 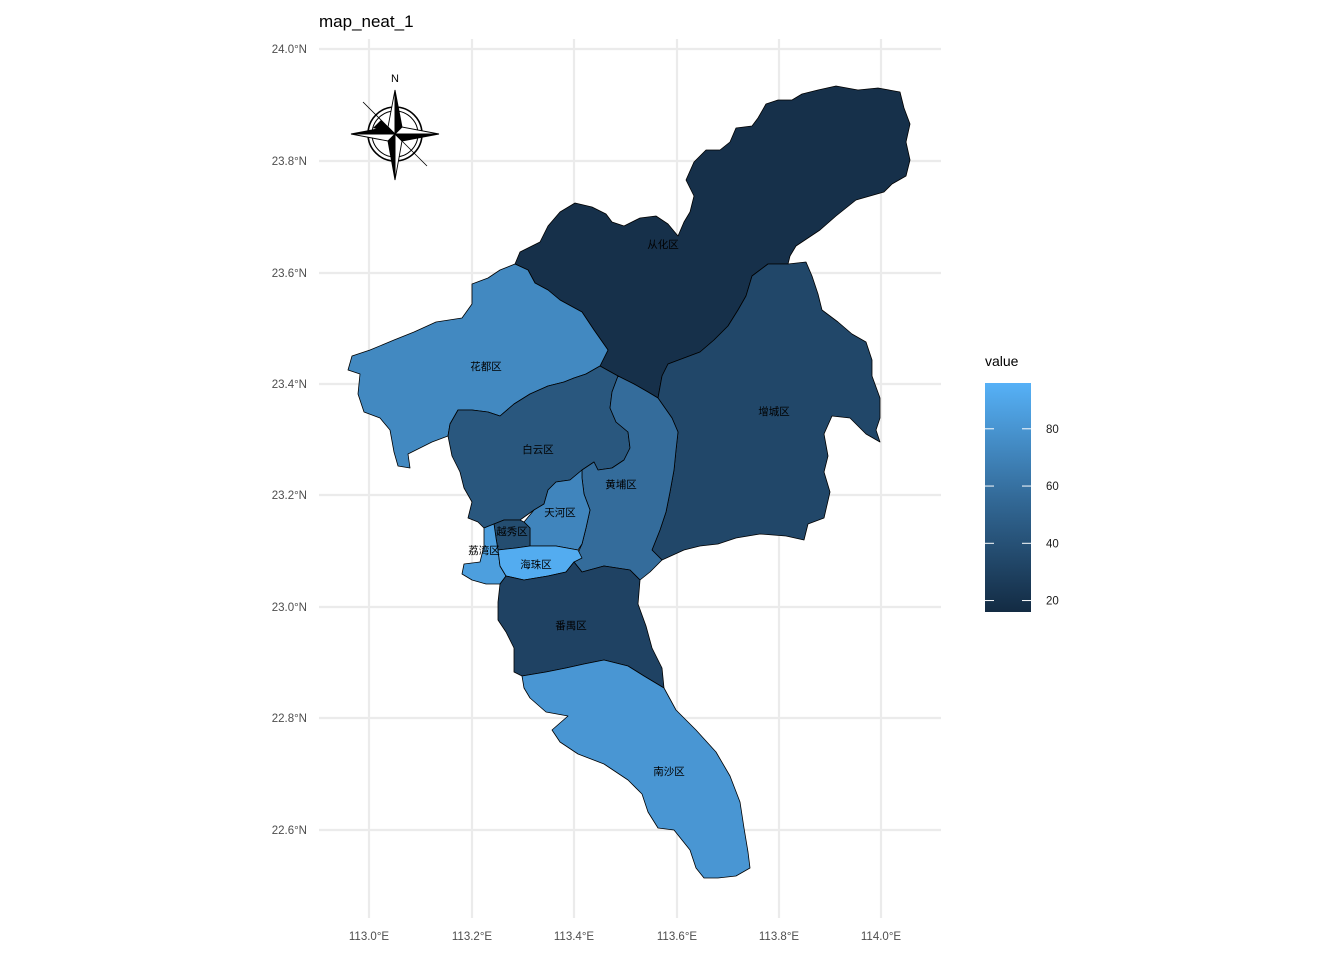 I want to click on legend-title: value, so click(x=1002, y=361).